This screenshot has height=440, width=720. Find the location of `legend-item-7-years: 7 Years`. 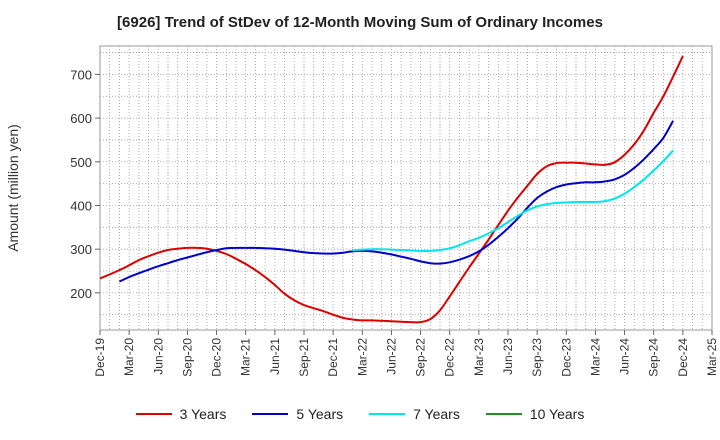

legend-item-7-years: 7 Years is located at coordinates (414, 414).